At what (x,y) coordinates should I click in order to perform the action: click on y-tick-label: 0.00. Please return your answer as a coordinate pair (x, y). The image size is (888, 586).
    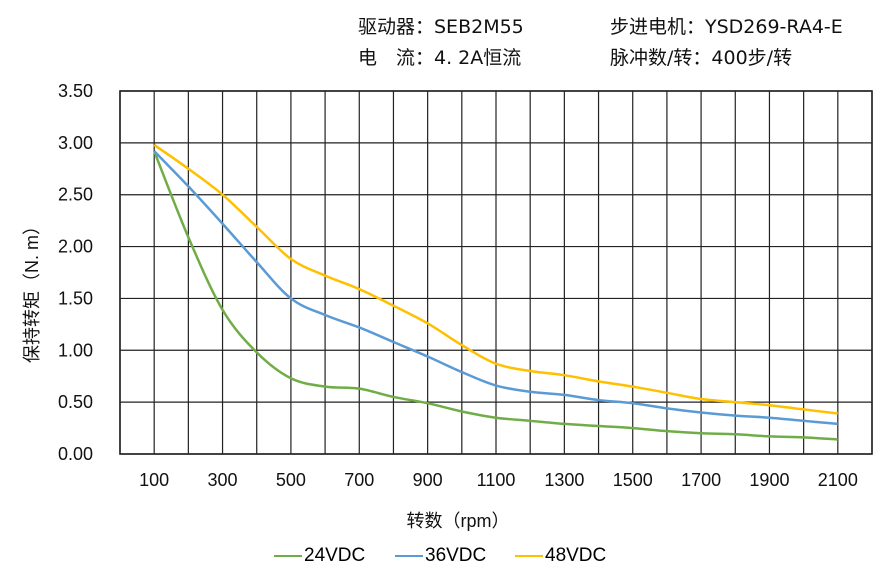
    Looking at the image, I should click on (75, 454).